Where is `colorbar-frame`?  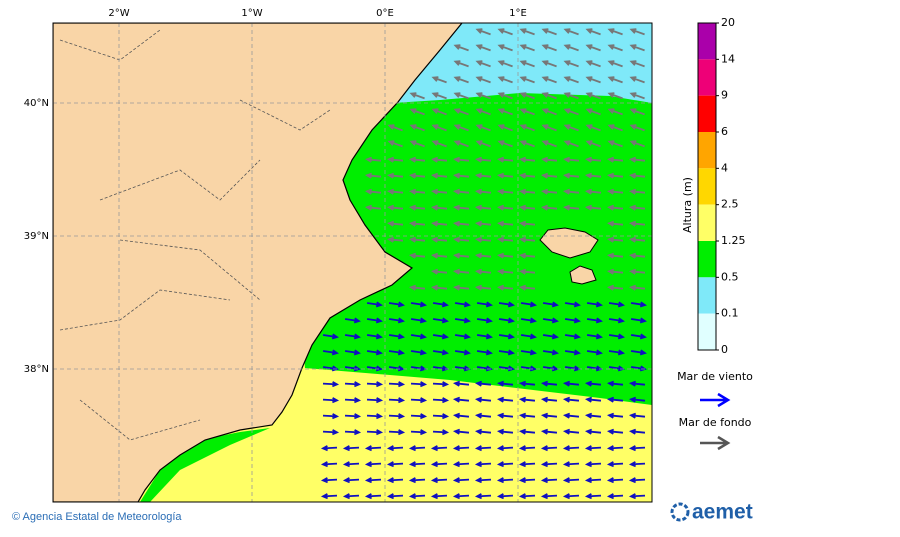 colorbar-frame is located at coordinates (707, 186).